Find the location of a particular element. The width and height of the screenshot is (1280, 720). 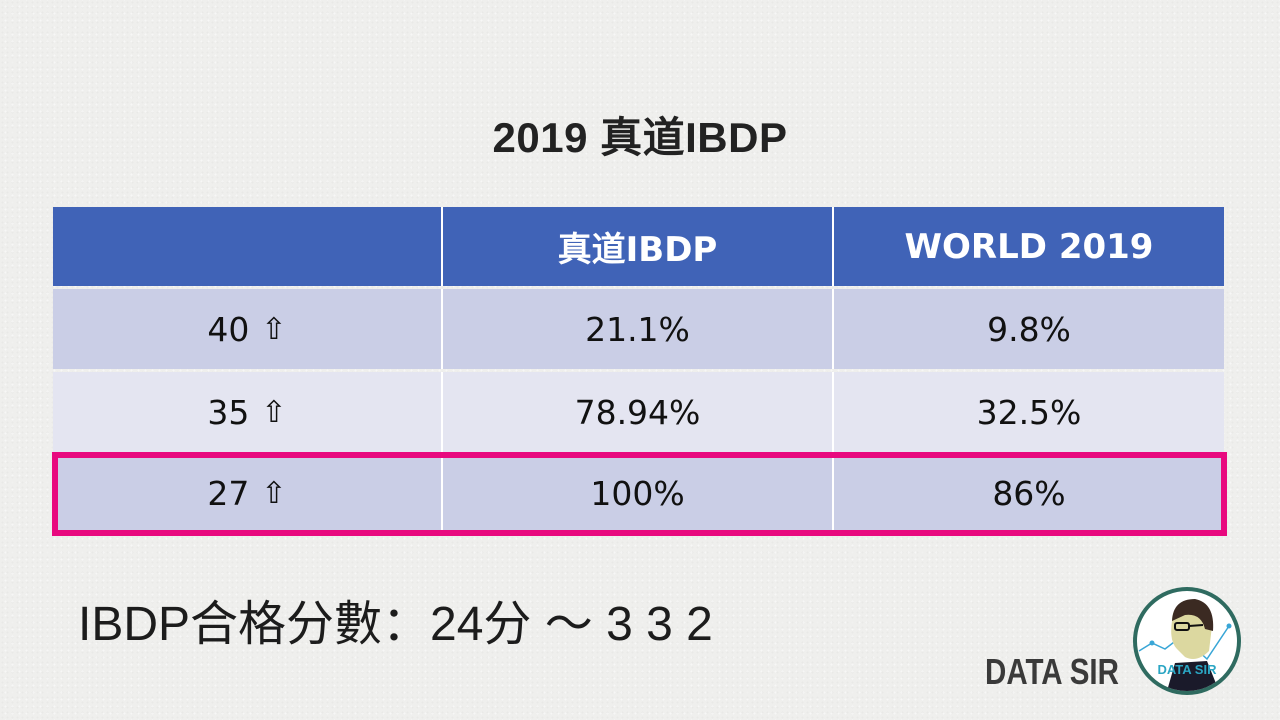

table-header-row: 真道IBDP WORLD 2019 is located at coordinates (638, 246).